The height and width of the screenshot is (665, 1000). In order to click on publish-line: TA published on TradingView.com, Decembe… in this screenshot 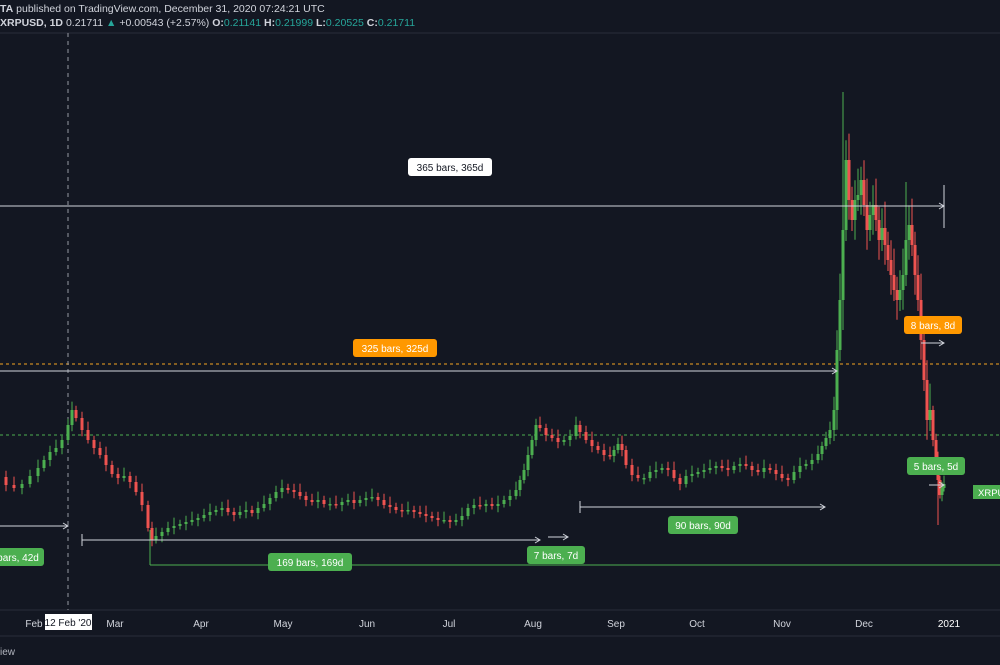, I will do `click(162, 9)`.